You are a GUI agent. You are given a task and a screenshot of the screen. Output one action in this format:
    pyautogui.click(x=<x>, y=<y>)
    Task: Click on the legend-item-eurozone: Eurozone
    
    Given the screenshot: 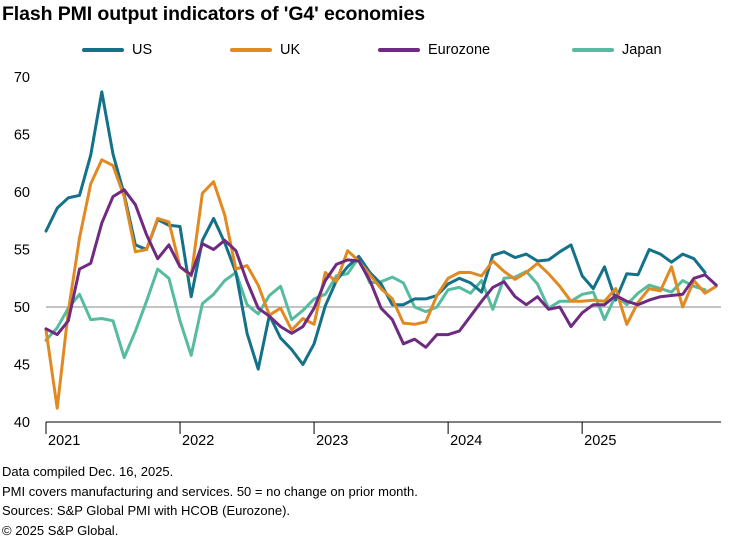 What is the action you would take?
    pyautogui.click(x=434, y=50)
    